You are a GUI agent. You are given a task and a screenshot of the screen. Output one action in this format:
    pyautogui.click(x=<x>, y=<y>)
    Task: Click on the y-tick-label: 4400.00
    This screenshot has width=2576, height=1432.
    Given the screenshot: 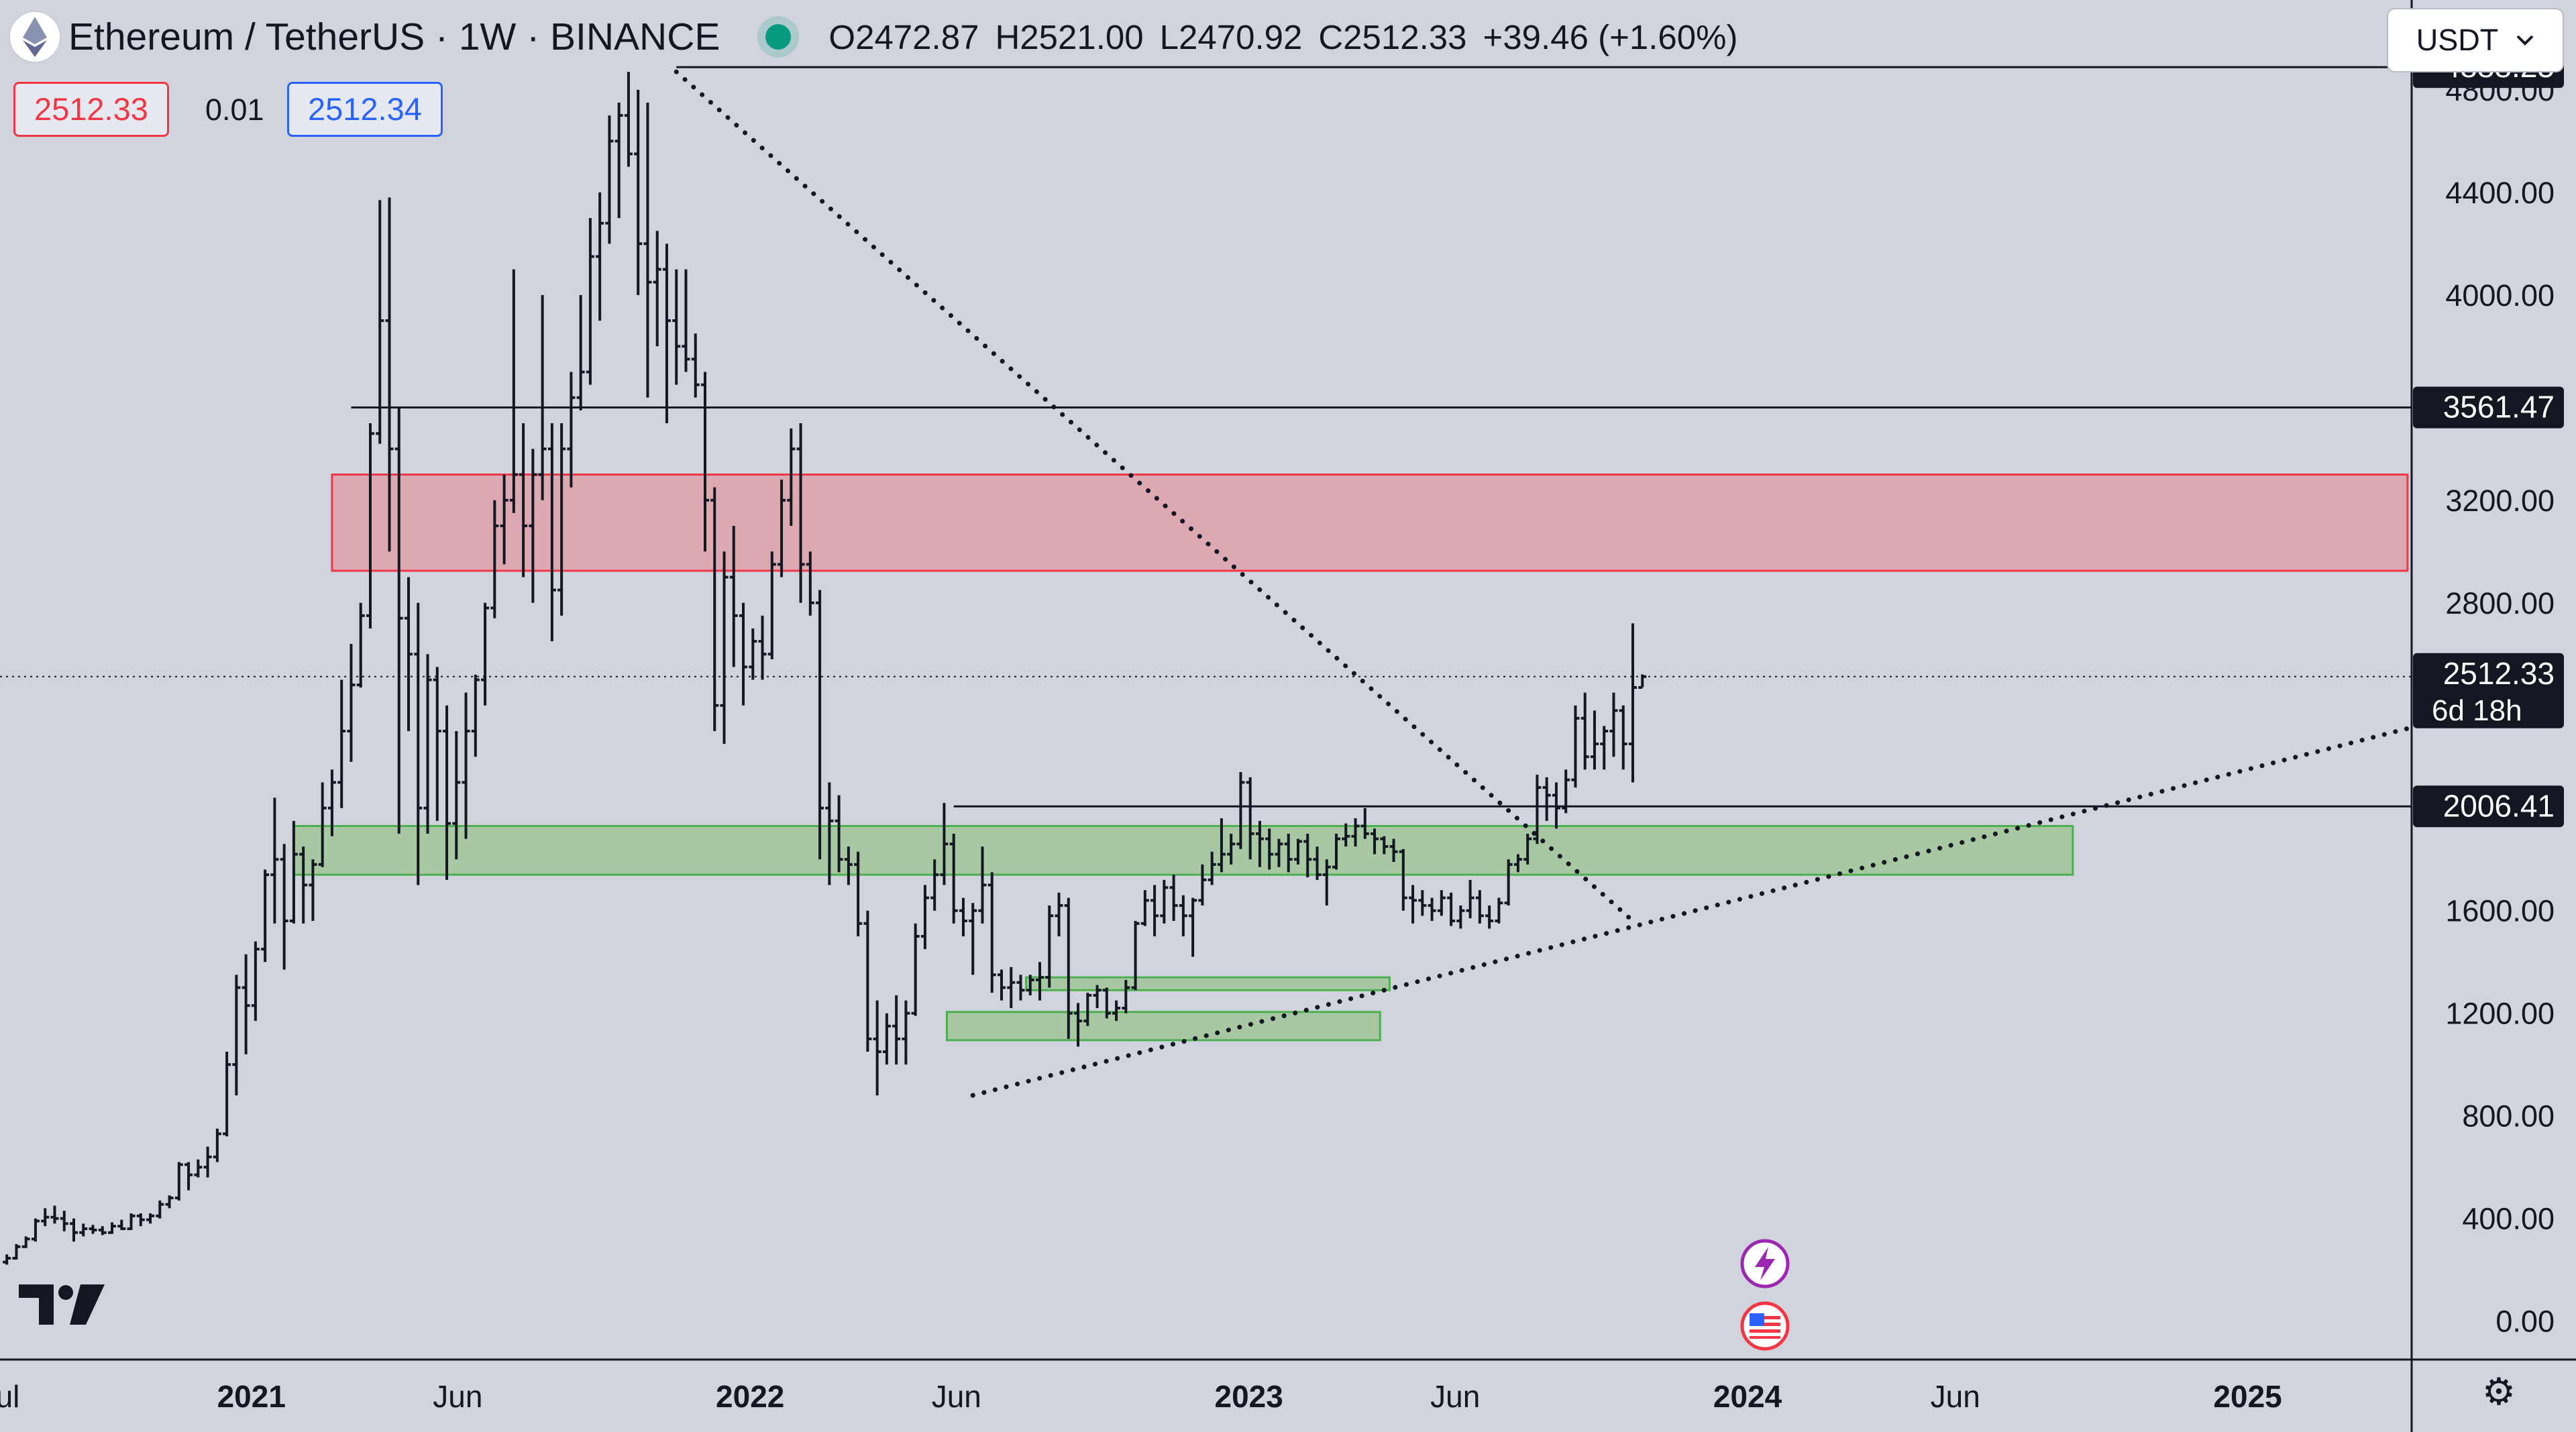 What is the action you would take?
    pyautogui.click(x=2500, y=193)
    